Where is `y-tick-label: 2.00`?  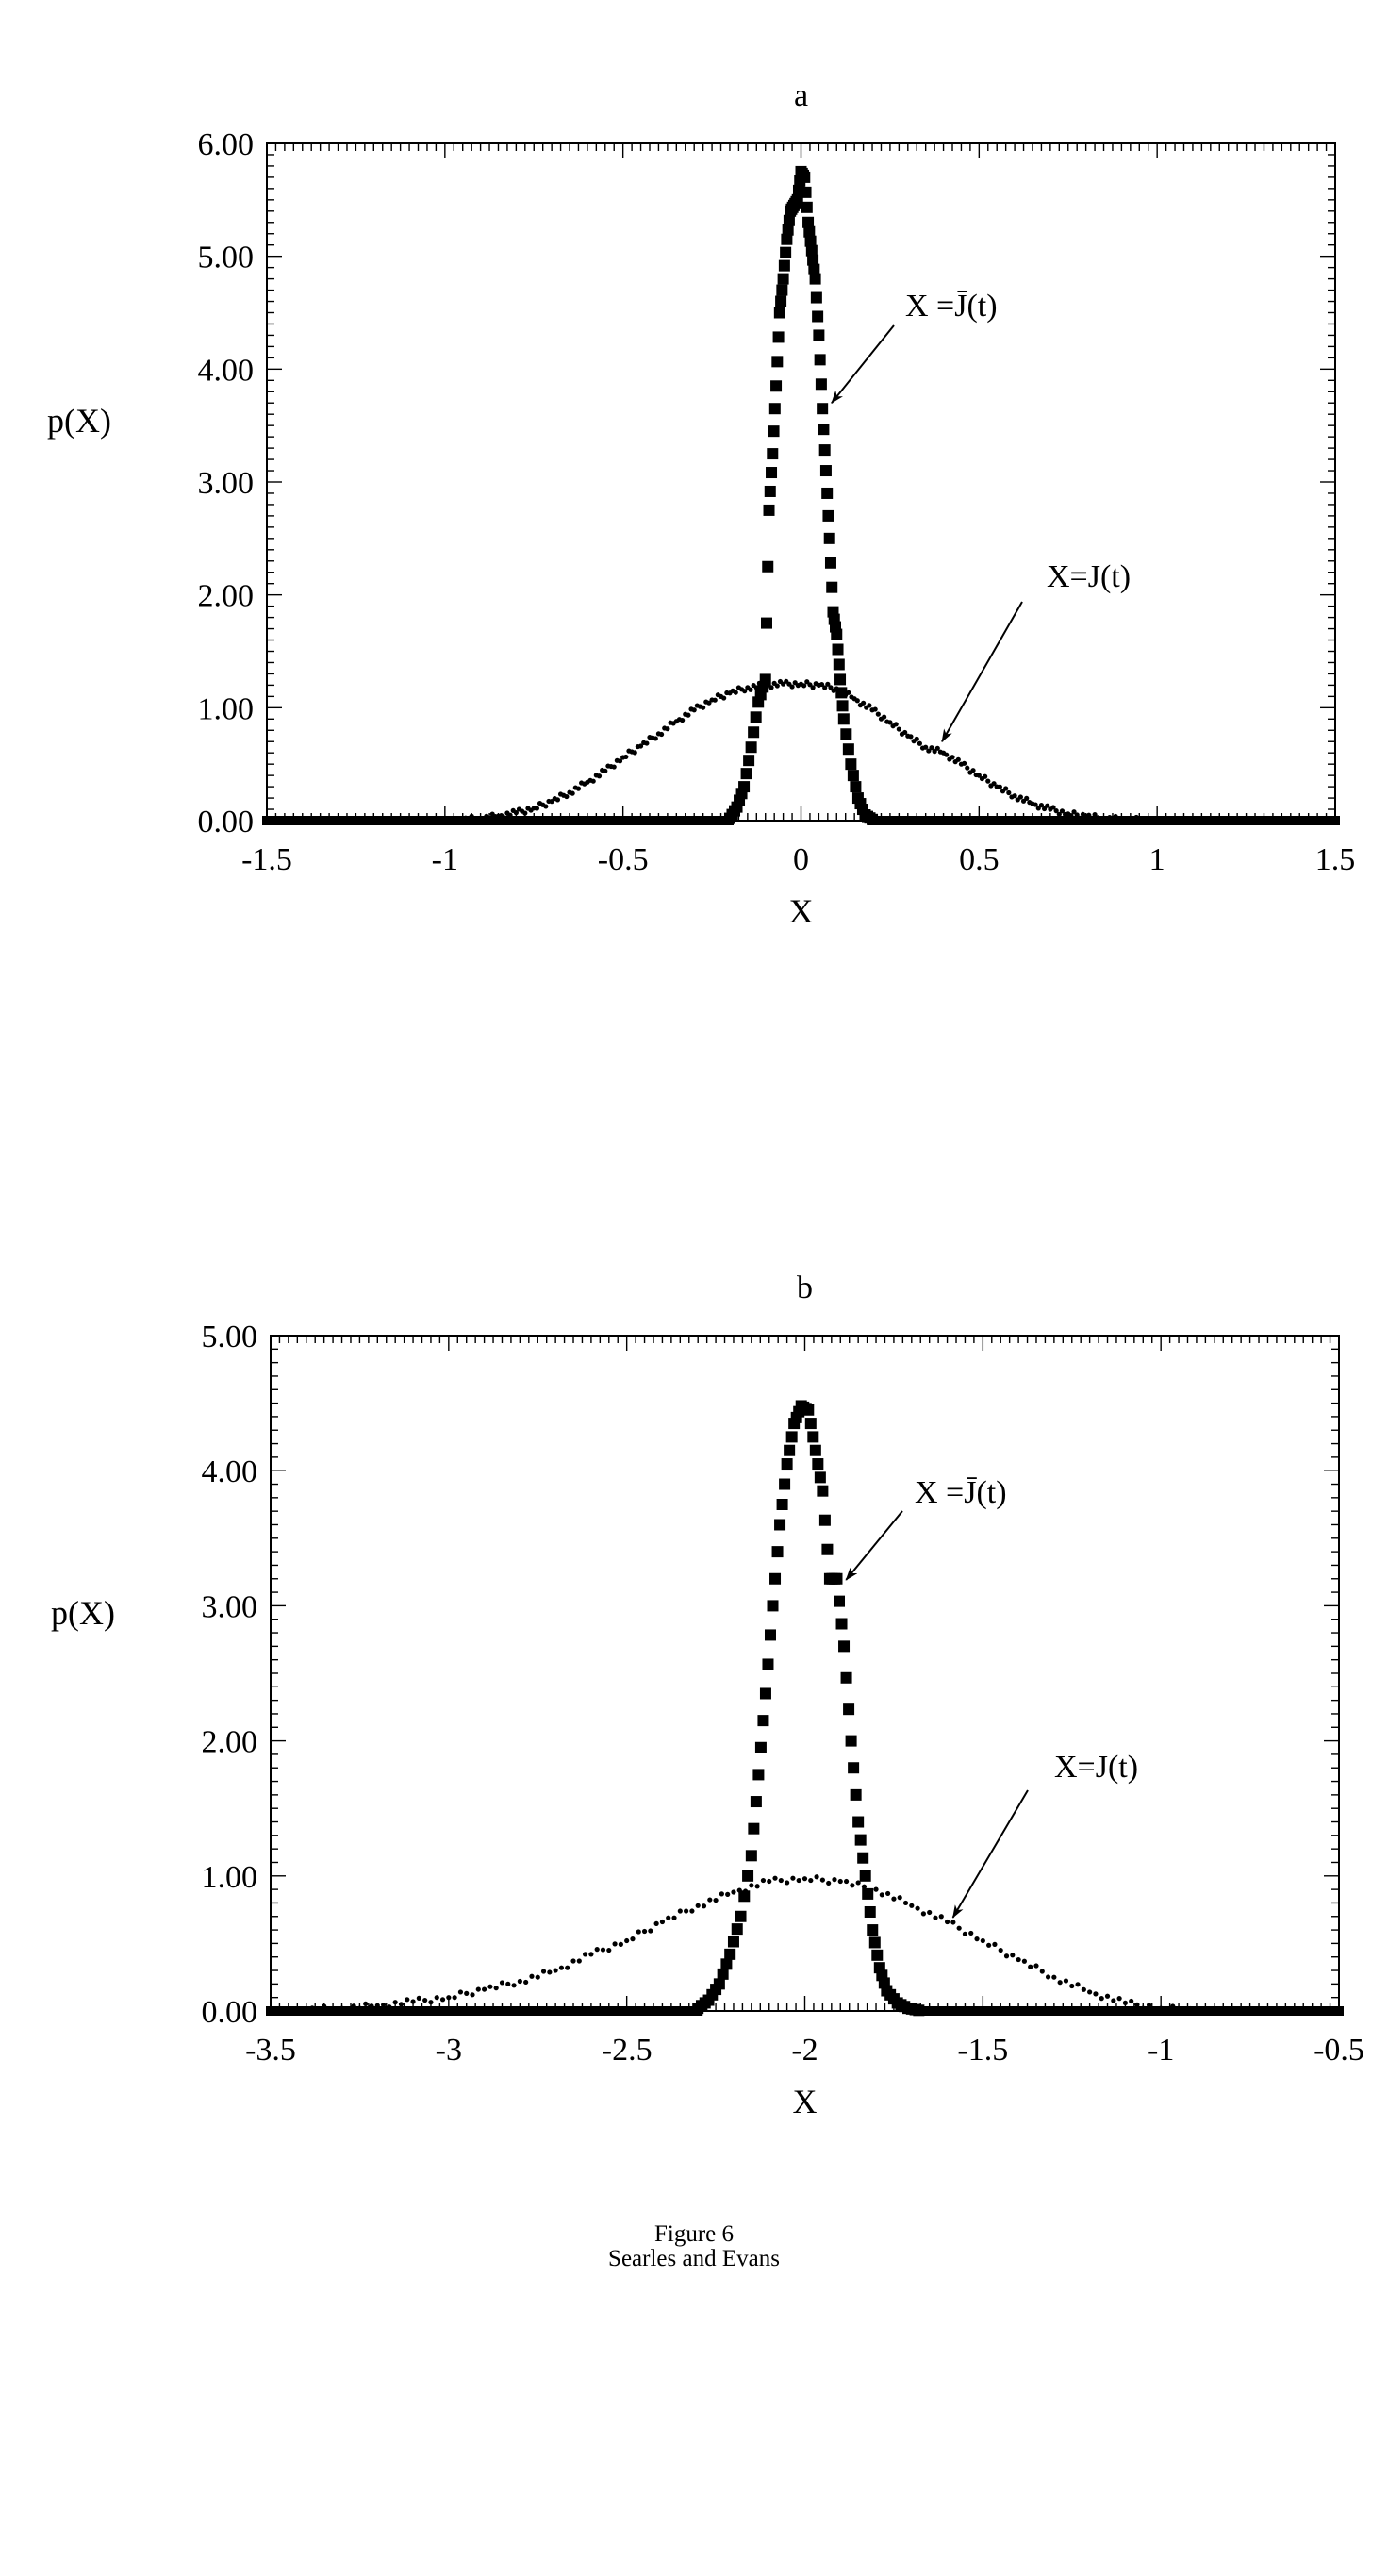
y-tick-label: 2.00 is located at coordinates (226, 596).